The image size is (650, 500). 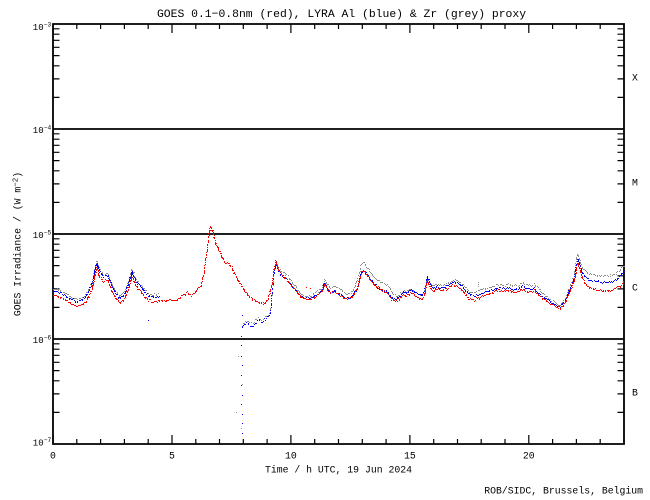 I want to click on svg-text: Time / h UTC, 19 Jun 2024, so click(x=338, y=470).